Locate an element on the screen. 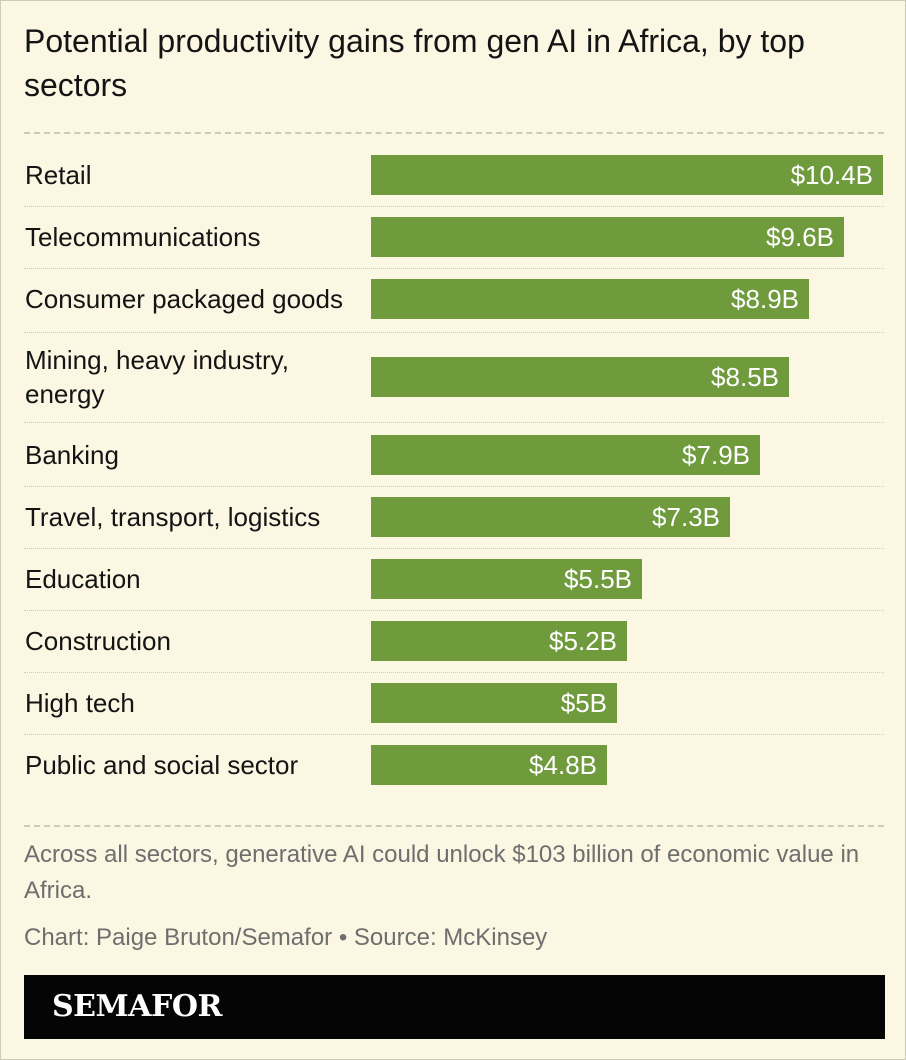 This screenshot has width=906, height=1060. bar: $5.2B is located at coordinates (499, 641).